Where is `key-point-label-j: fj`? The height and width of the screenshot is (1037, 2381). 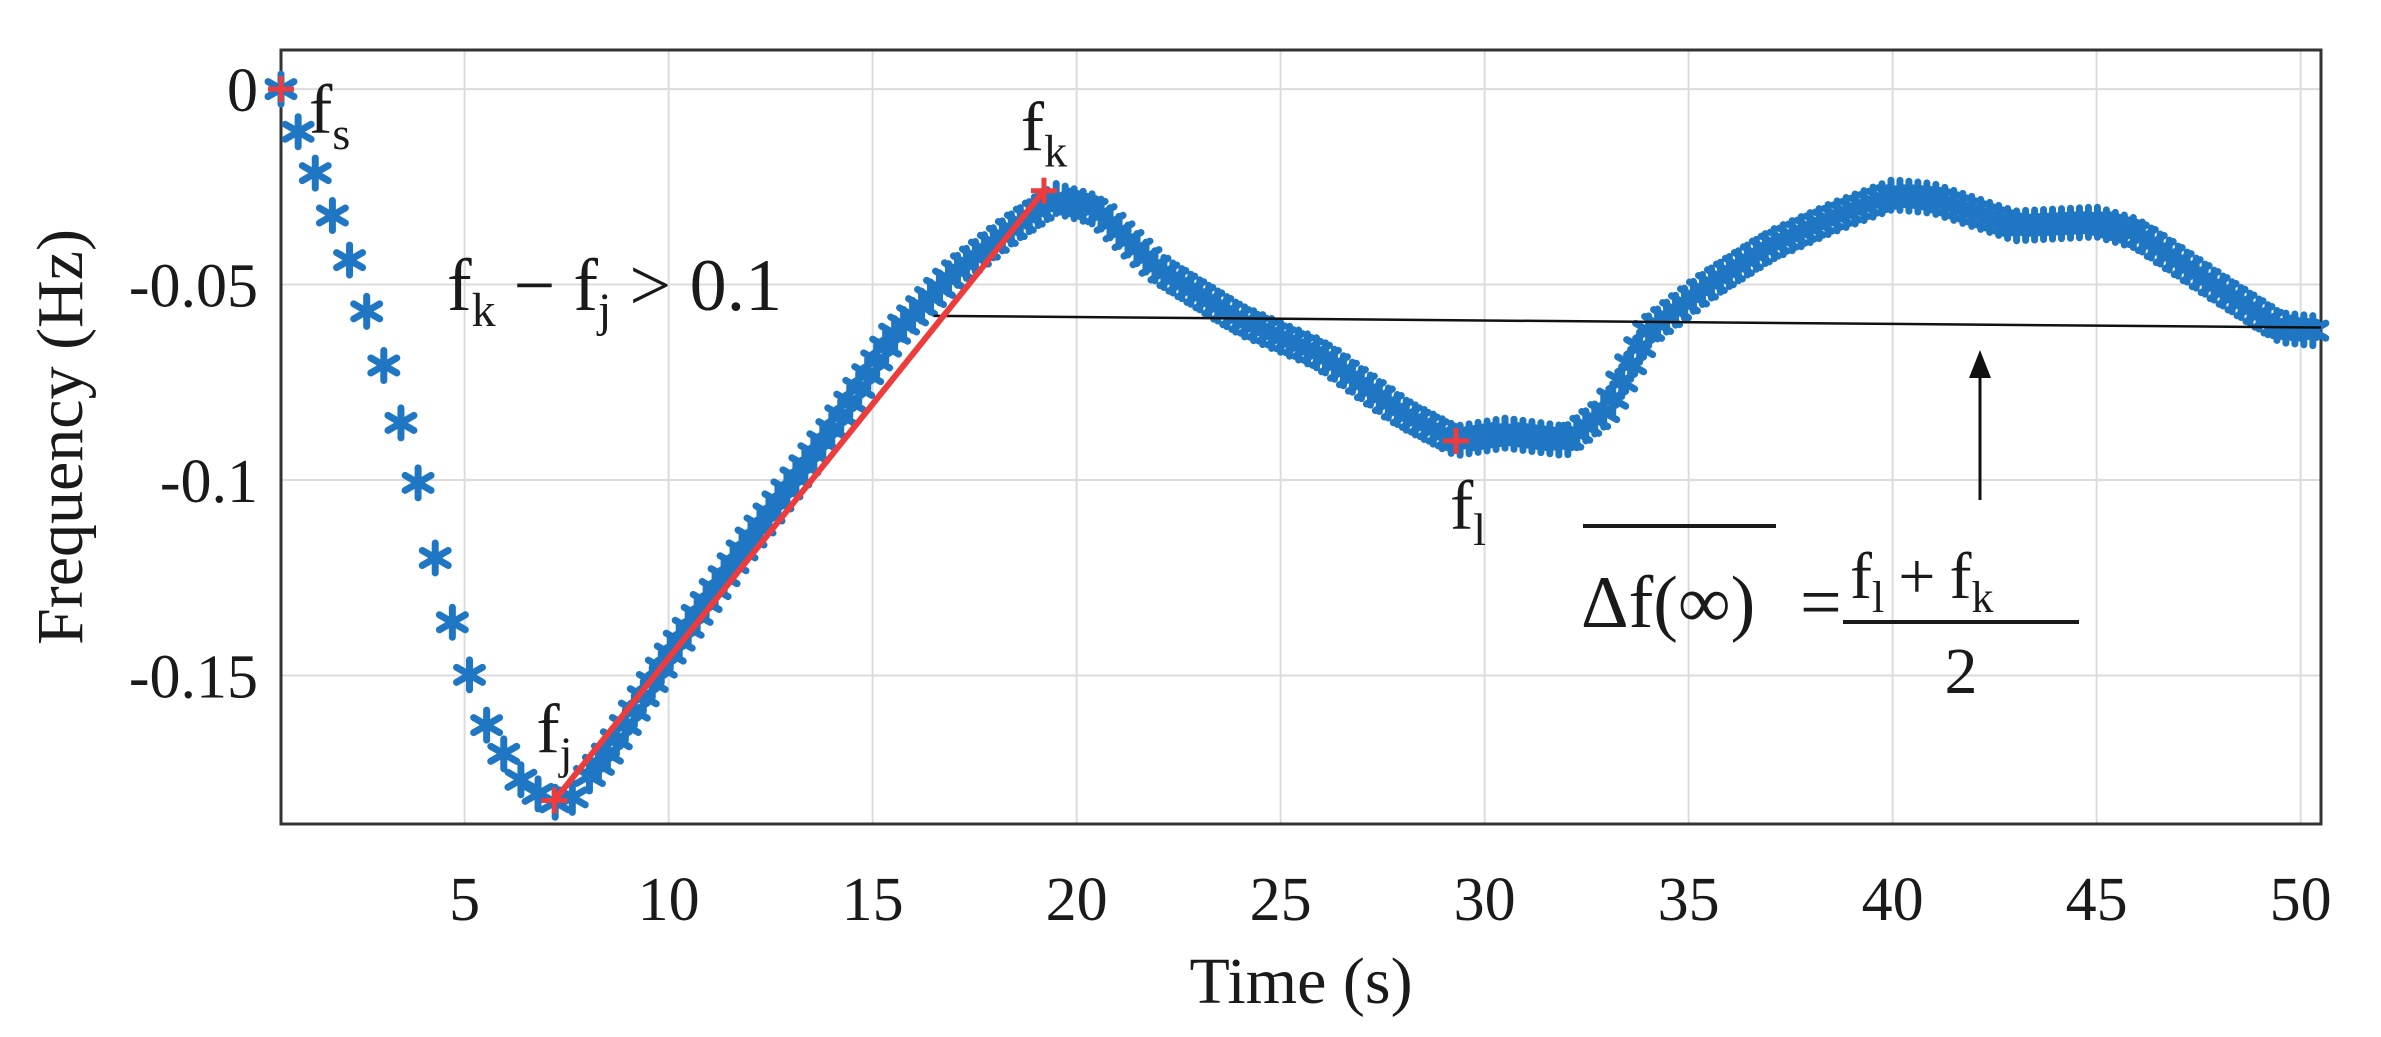
key-point-label-j: fj is located at coordinates (554, 735).